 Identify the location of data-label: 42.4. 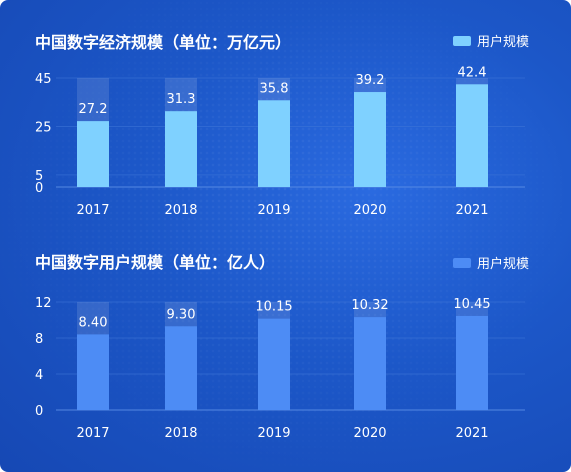
(472, 72).